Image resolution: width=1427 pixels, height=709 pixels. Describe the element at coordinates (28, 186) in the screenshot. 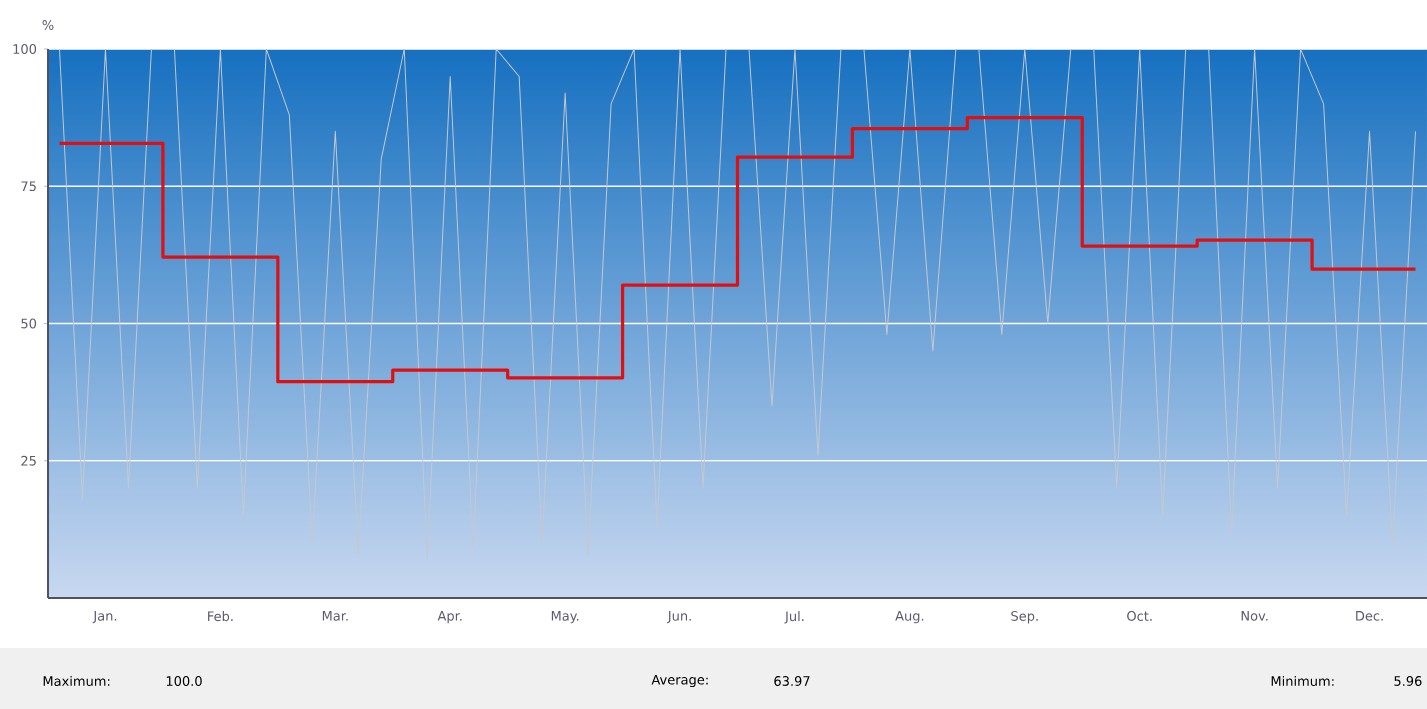

I see `y-tick-label: 75` at that location.